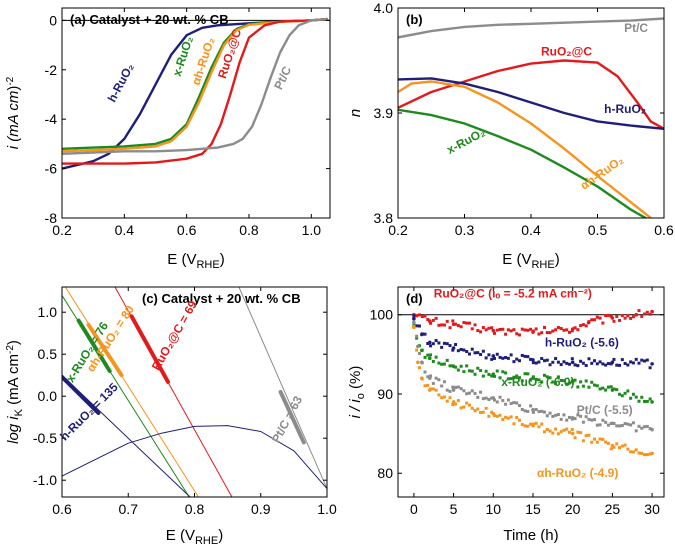 This screenshot has height=551, width=675. What do you see at coordinates (577, 473) in the screenshot?
I see `annotation-h-ruo-4-9: αh-RuO₂ (-4.9)` at bounding box center [577, 473].